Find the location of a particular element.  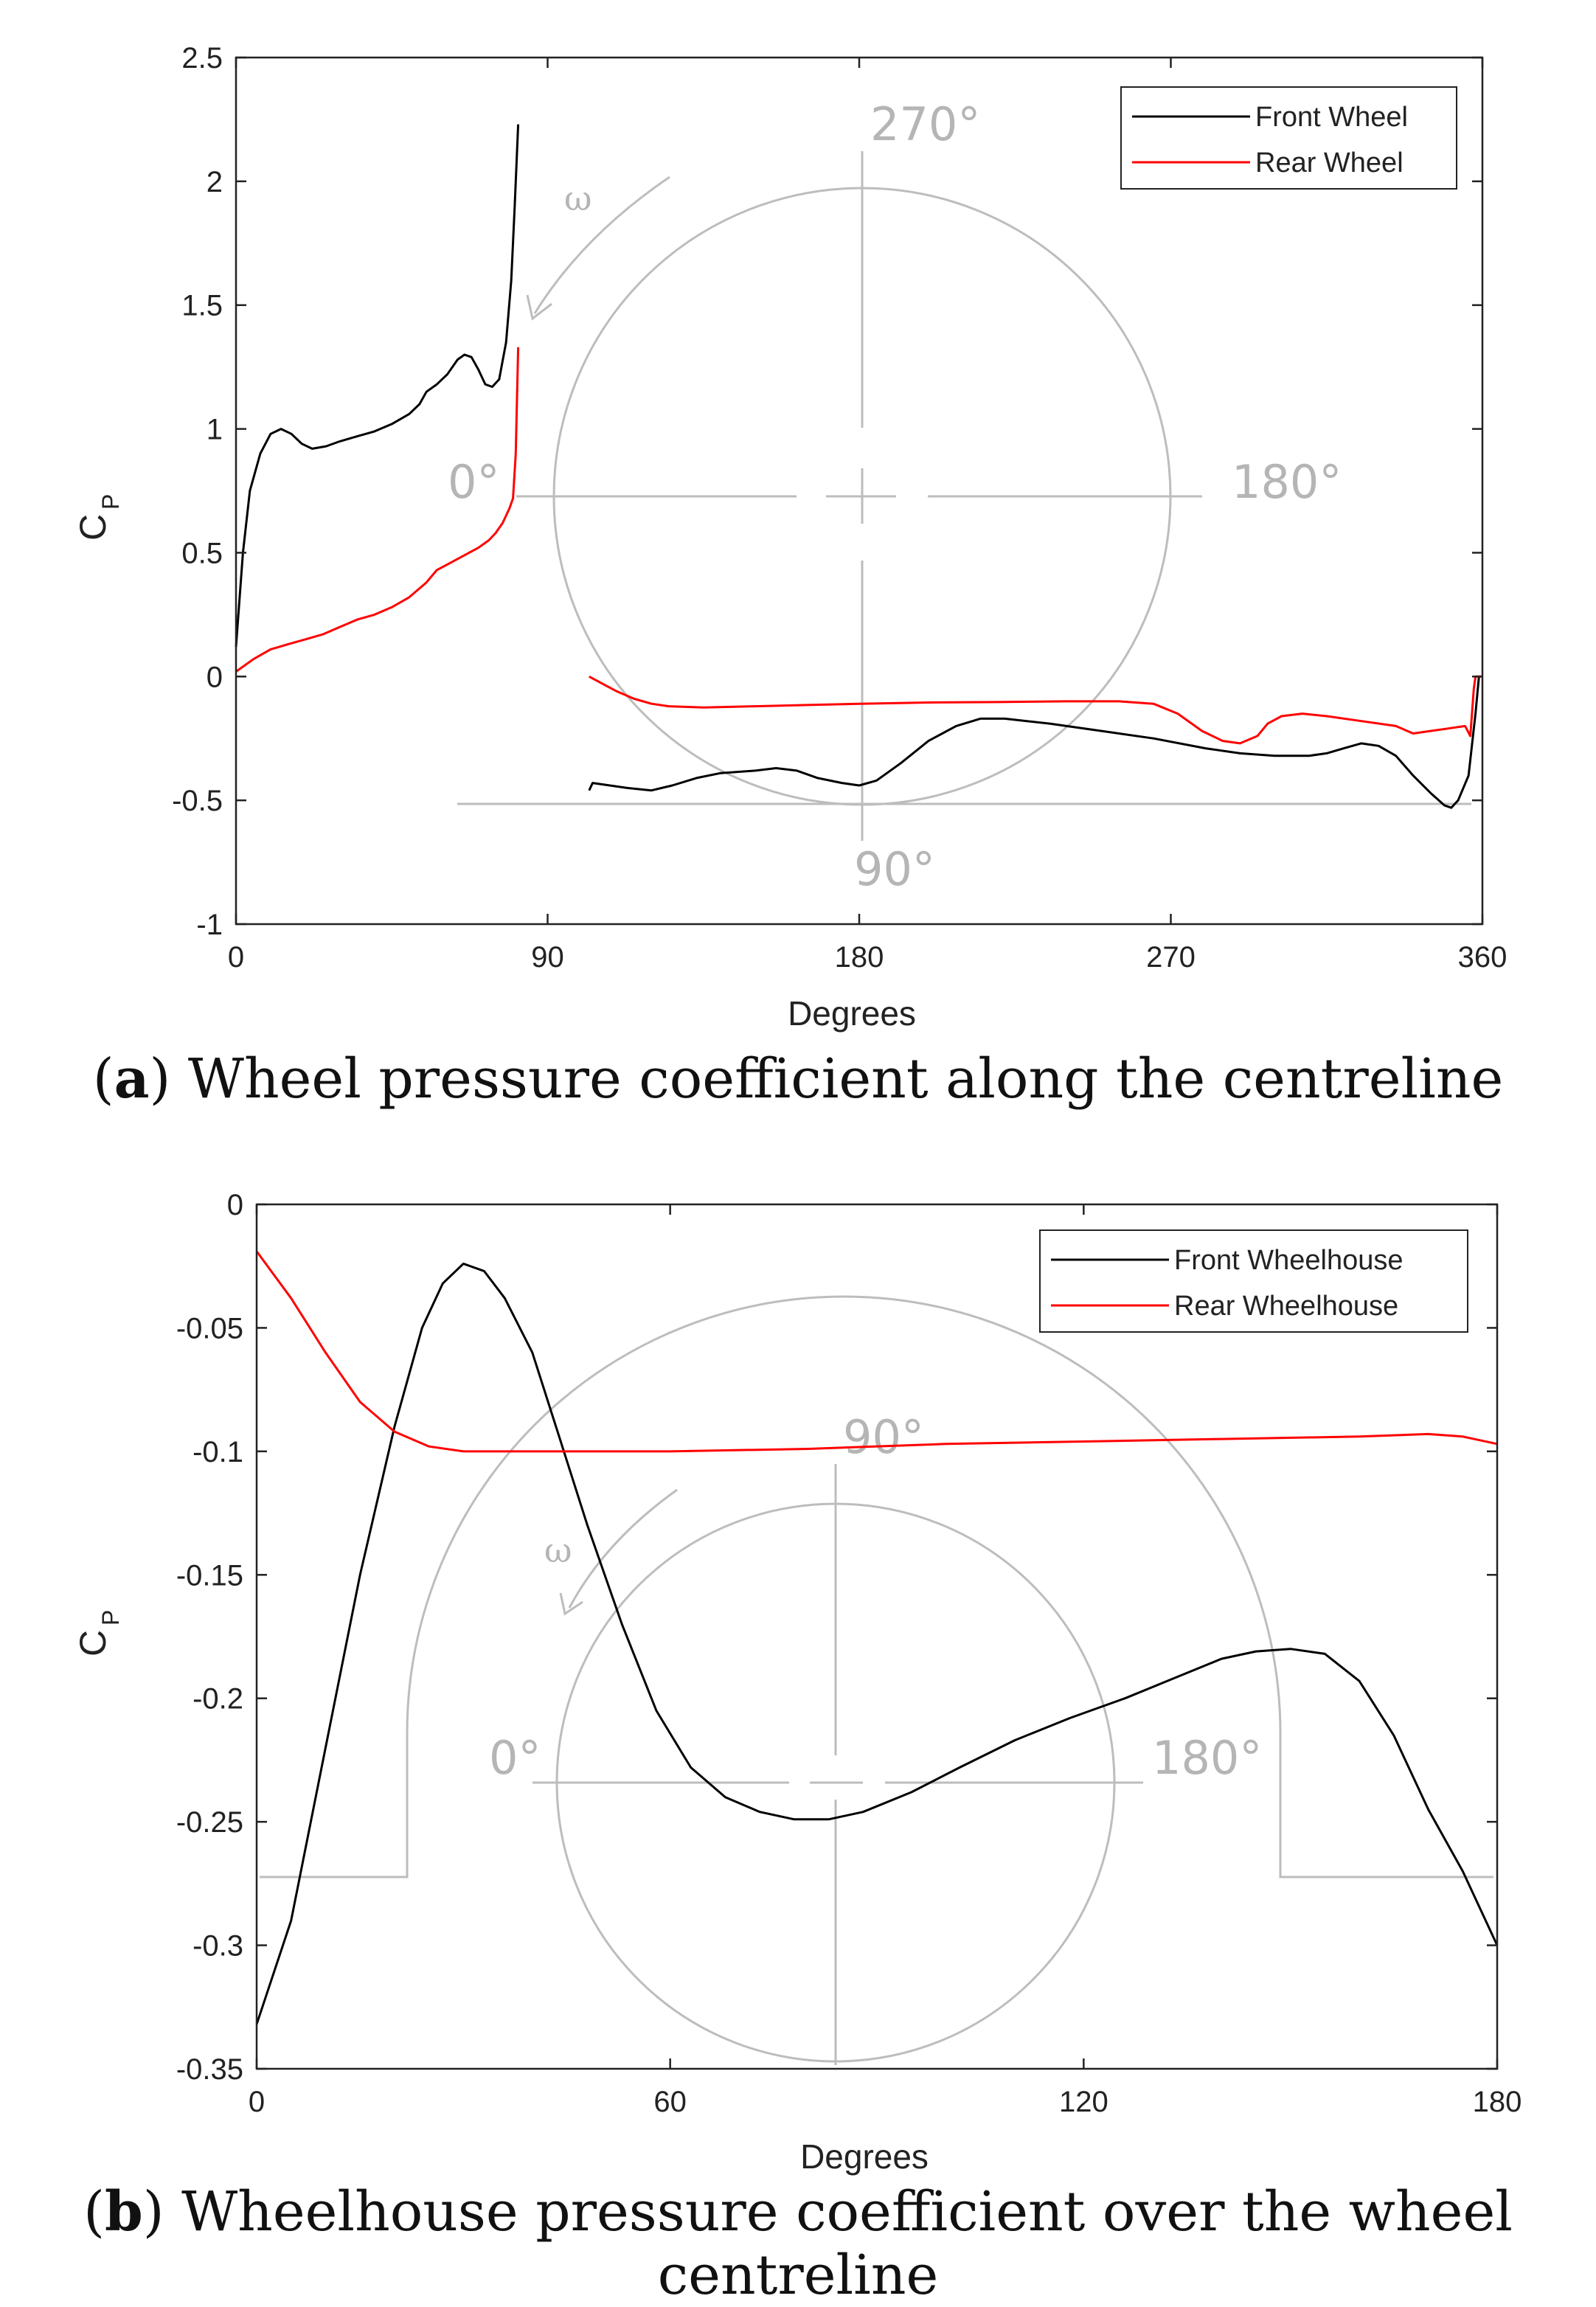

legend-a: Front Wheel Rear Wheel is located at coordinates (1289, 138).